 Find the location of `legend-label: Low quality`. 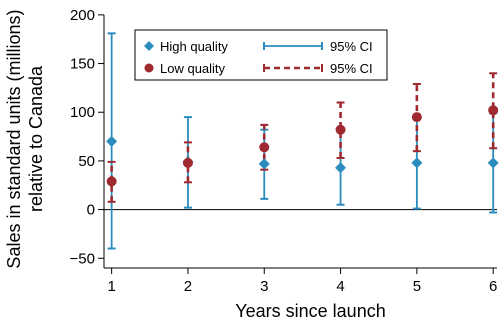

legend-label: Low quality is located at coordinates (193, 68).